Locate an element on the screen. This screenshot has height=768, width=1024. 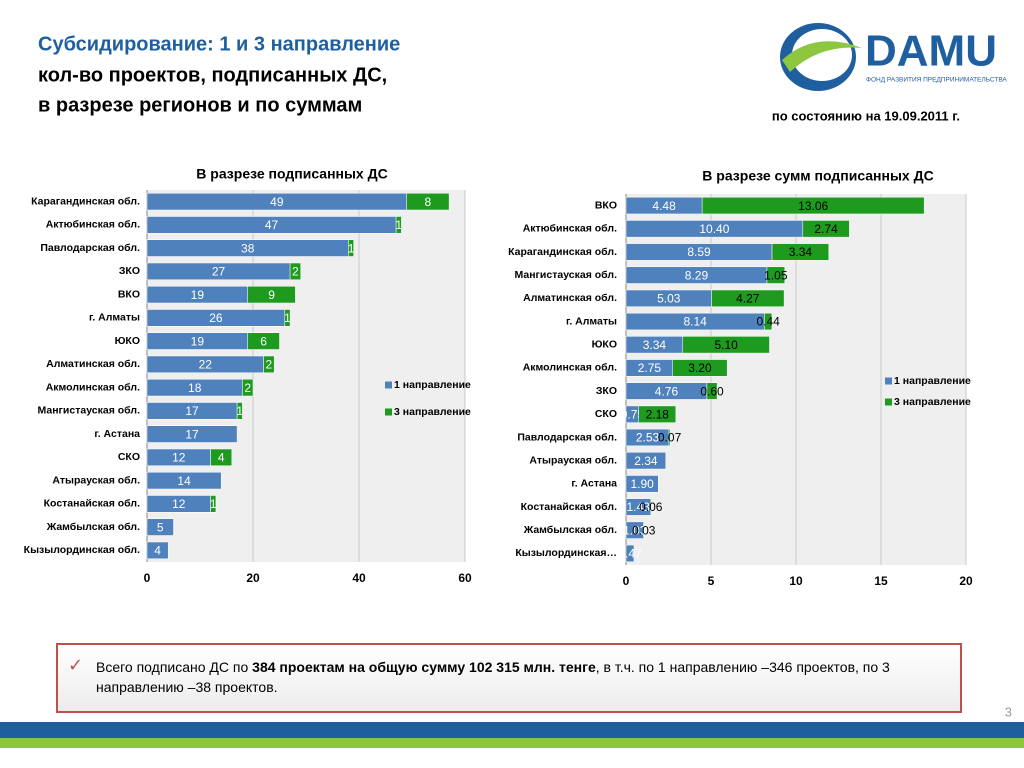
value-label: 22 is located at coordinates (206, 365).